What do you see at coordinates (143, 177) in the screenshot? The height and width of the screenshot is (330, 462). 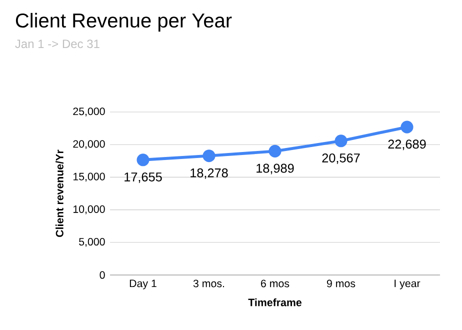 I see `data-label: 17,655` at bounding box center [143, 177].